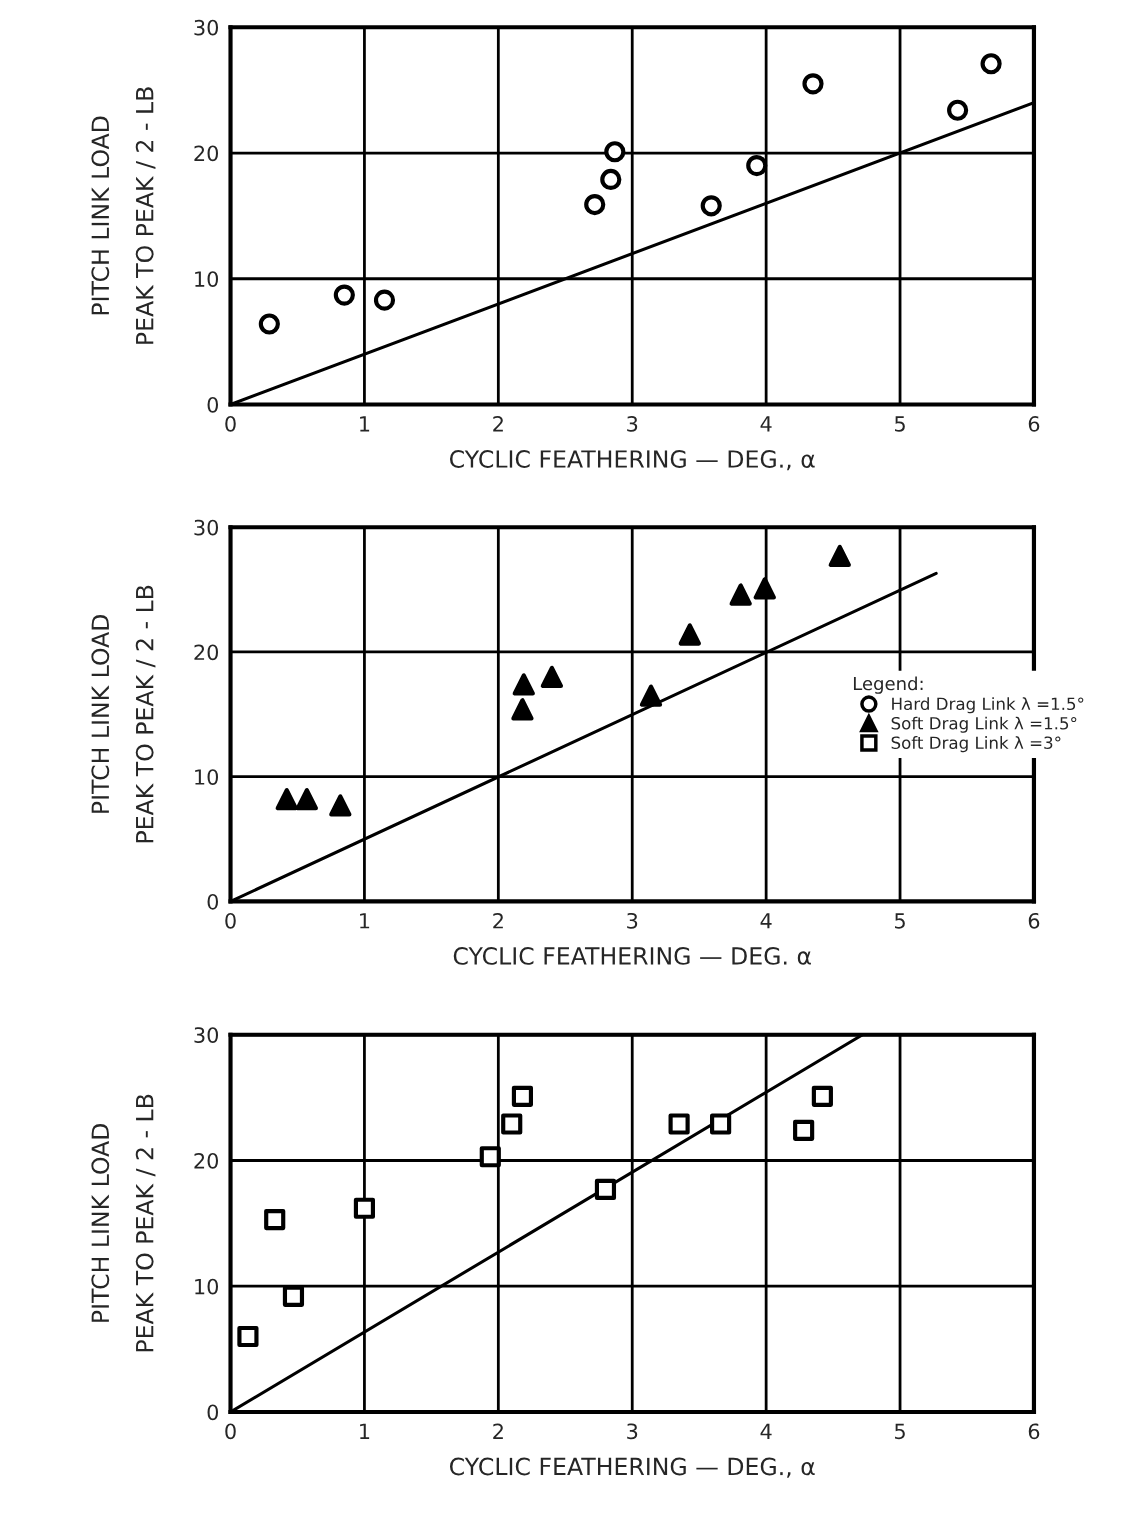 This screenshot has width=1130, height=1515. Describe the element at coordinates (632, 956) in the screenshot. I see `x-axis-title: CYCLIC FEATHERING — DEG. α` at that location.